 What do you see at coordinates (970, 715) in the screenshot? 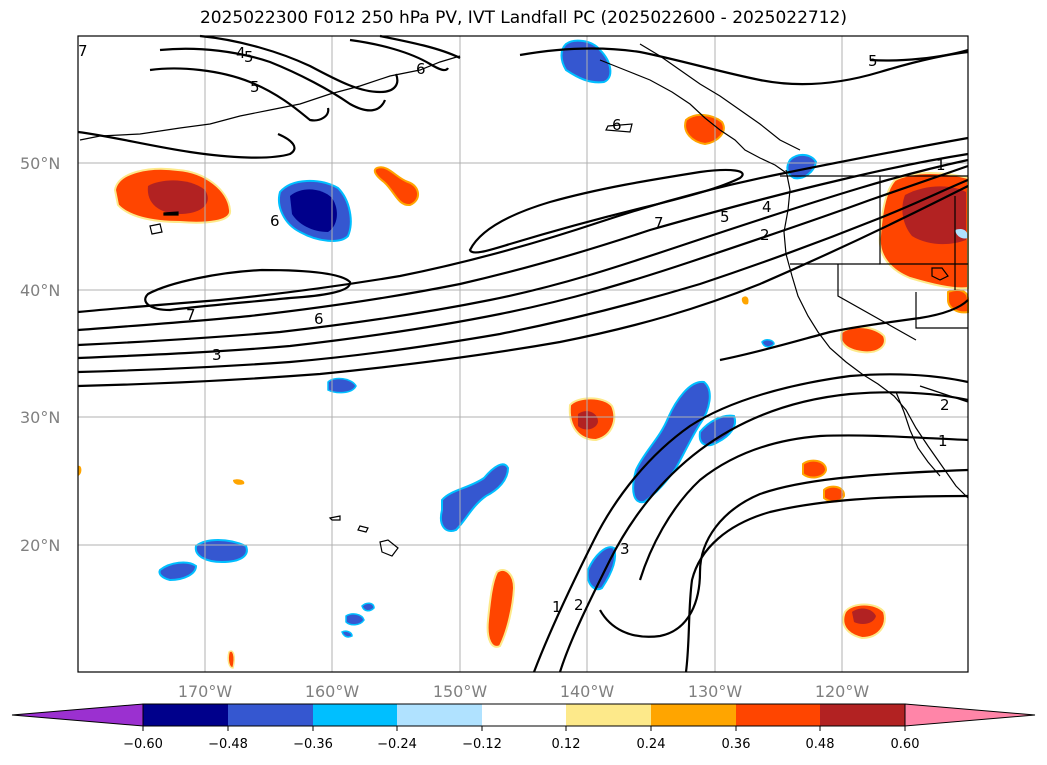
I see `colorbar-extend-high` at bounding box center [970, 715].